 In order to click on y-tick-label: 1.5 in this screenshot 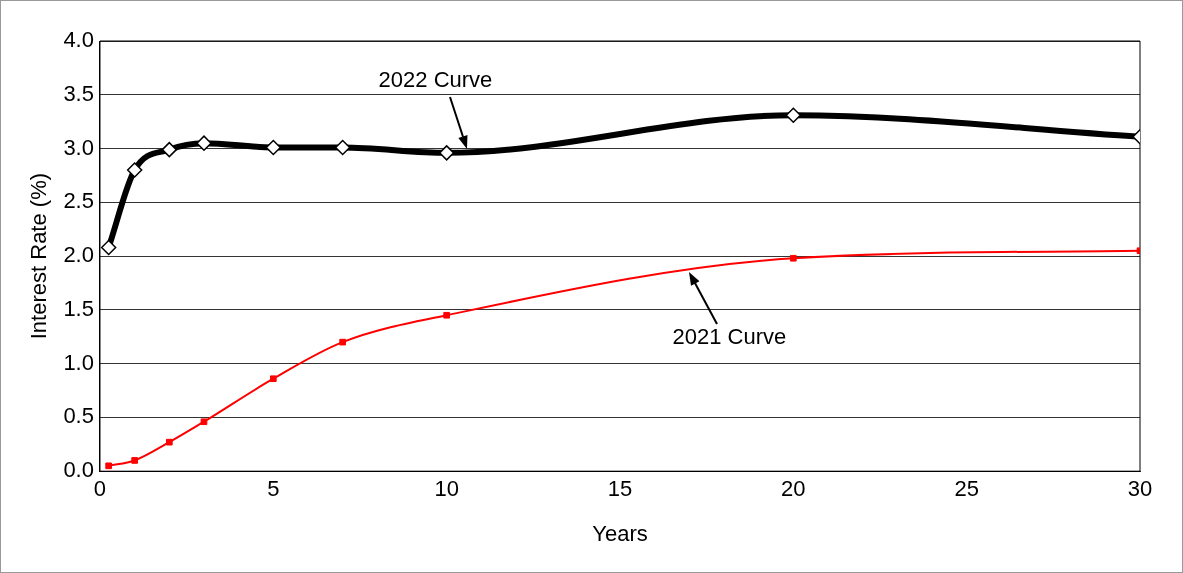, I will do `click(78, 308)`.